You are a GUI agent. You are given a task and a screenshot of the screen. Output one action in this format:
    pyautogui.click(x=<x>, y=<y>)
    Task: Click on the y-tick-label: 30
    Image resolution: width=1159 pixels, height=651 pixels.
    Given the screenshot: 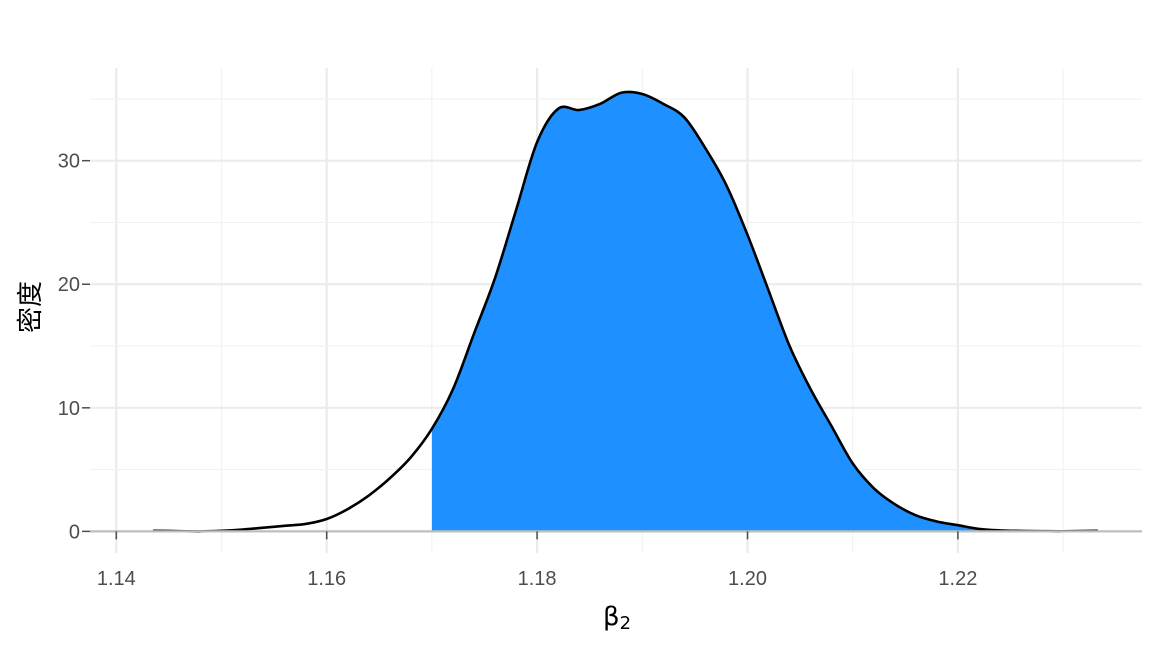 What is the action you would take?
    pyautogui.click(x=69, y=162)
    